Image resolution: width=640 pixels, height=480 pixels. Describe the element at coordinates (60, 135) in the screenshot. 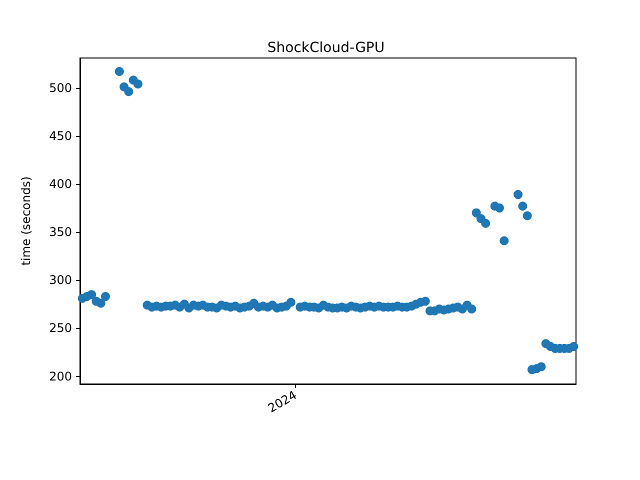

I see `y-tick-label: 450` at that location.